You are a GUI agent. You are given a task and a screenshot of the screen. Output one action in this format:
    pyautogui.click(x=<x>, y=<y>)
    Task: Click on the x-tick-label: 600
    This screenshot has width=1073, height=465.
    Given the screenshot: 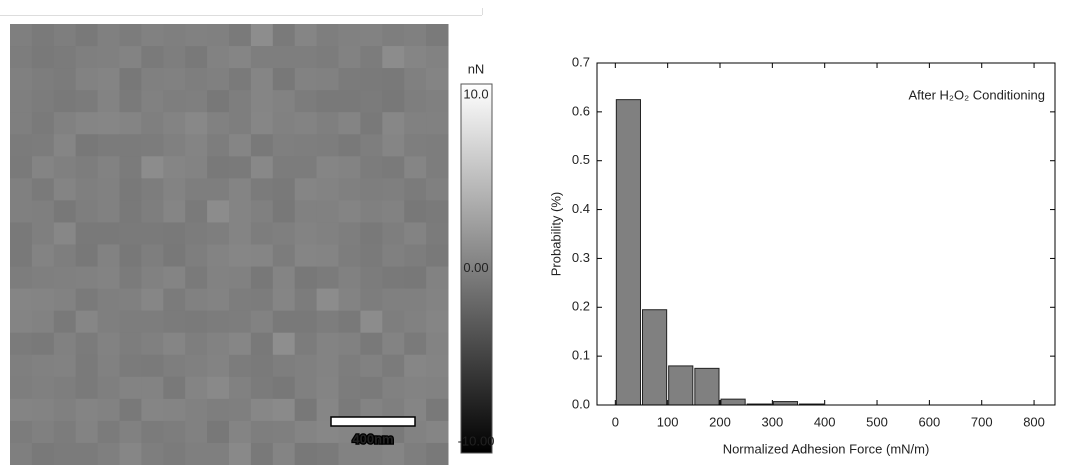 What is the action you would take?
    pyautogui.click(x=930, y=421)
    